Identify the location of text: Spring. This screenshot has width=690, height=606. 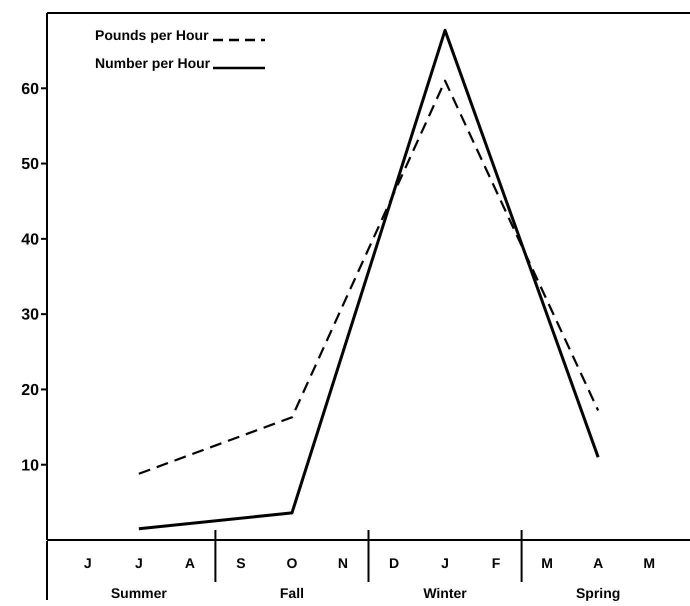
(598, 593).